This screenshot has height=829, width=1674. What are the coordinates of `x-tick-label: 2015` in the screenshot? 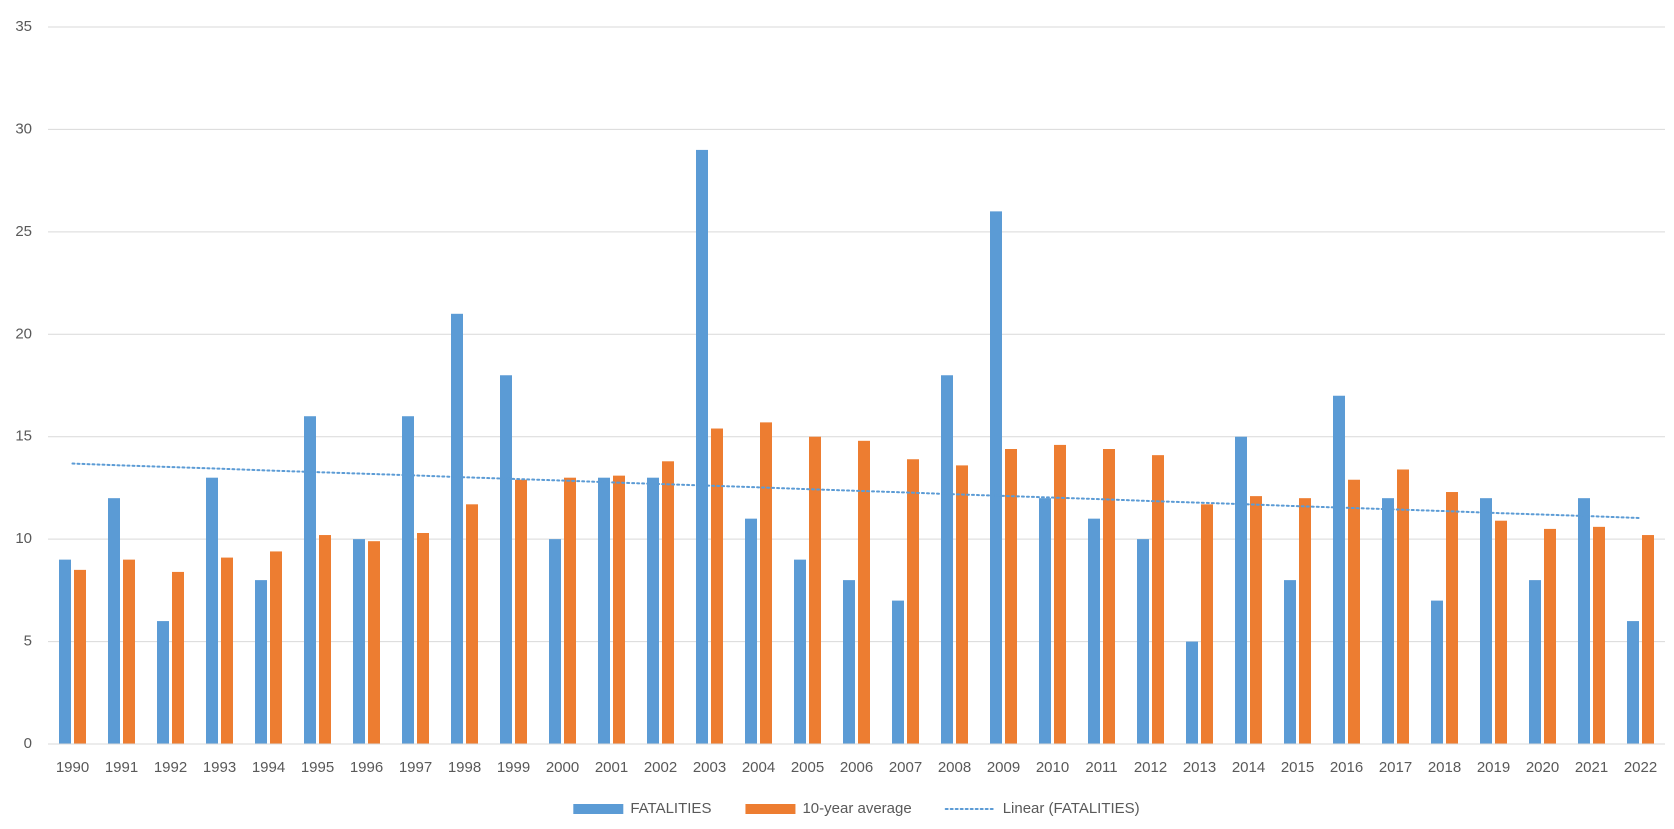 It's located at (1297, 767).